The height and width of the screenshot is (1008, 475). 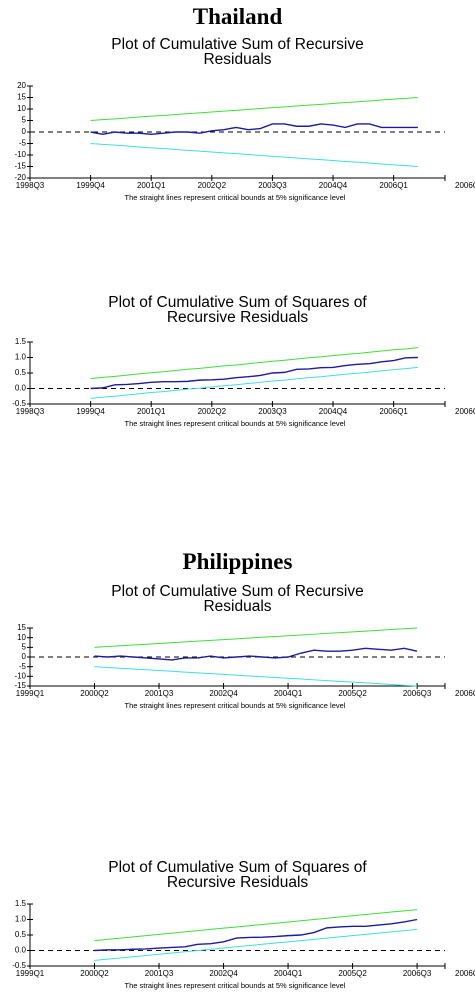 What do you see at coordinates (20, 177) in the screenshot?
I see `y-tick-label: -20` at bounding box center [20, 177].